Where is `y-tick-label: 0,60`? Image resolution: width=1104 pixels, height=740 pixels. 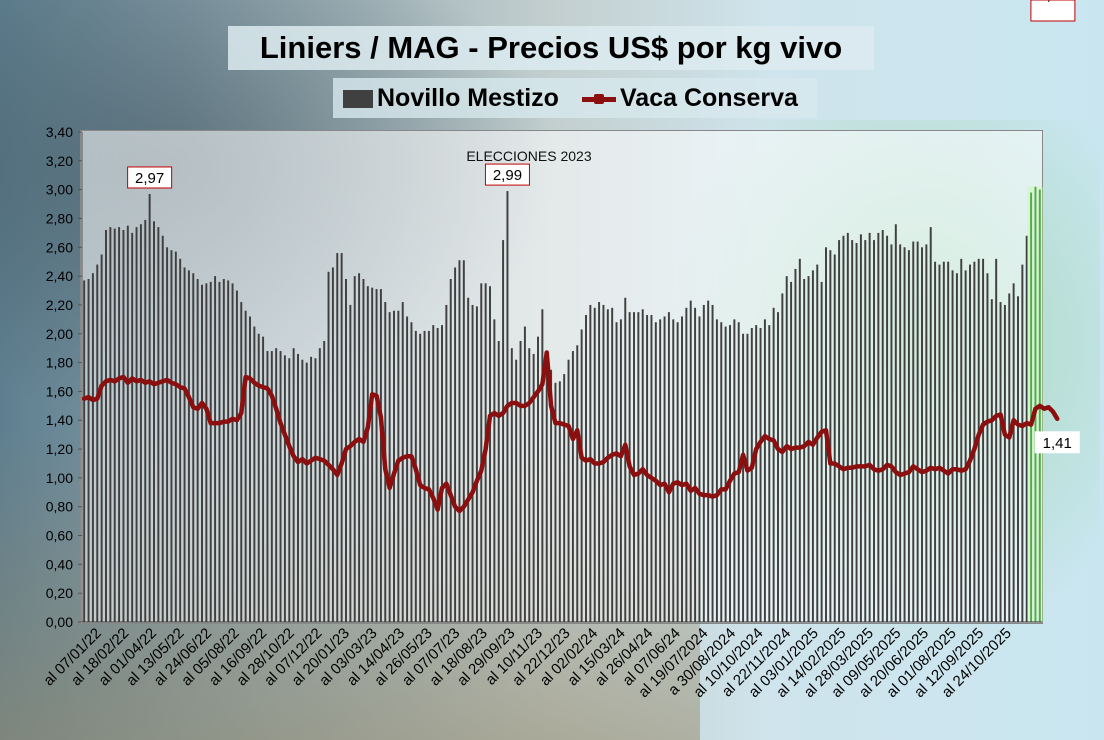
y-tick-label: 0,60 is located at coordinates (59, 536).